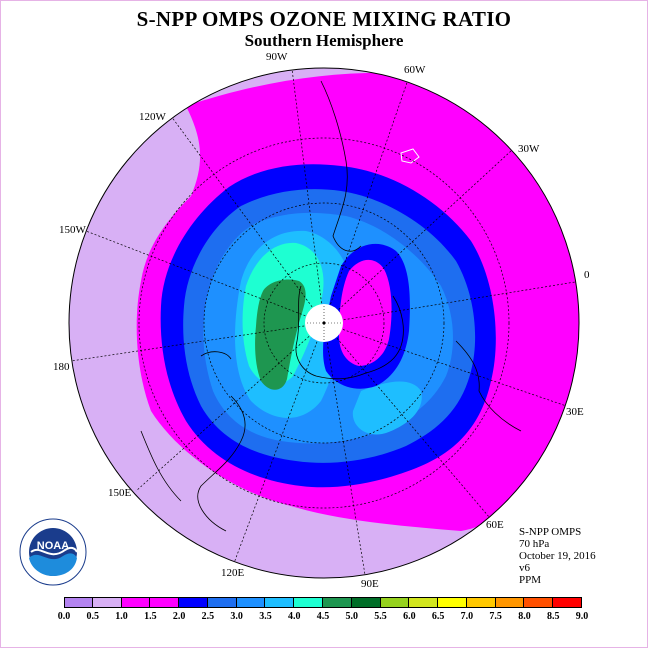 The width and height of the screenshot is (648, 648). What do you see at coordinates (72, 230) in the screenshot?
I see `lon-label-150w: 150W` at bounding box center [72, 230].